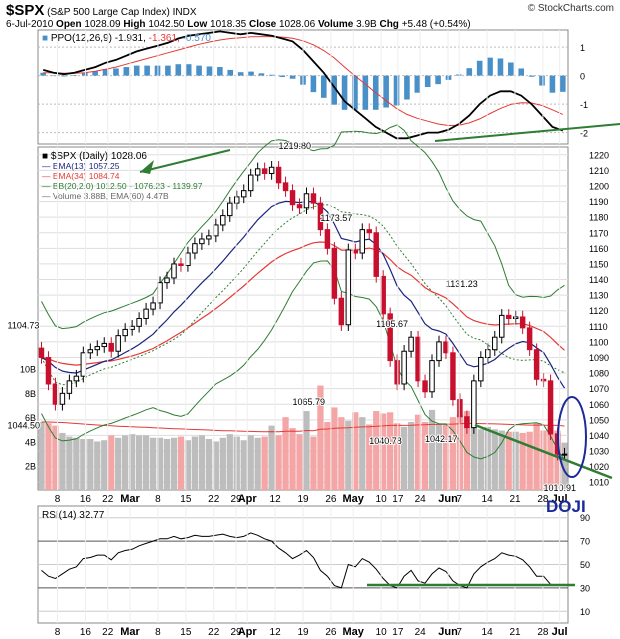 This screenshot has width=620, height=639. What do you see at coordinates (30, 467) in the screenshot?
I see `volume-tick-label: 2B` at bounding box center [30, 467].